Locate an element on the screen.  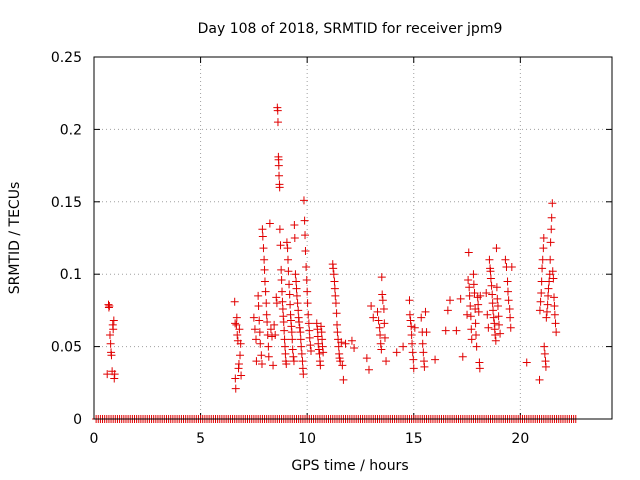
x-tick-label: 5 is located at coordinates (200, 439).